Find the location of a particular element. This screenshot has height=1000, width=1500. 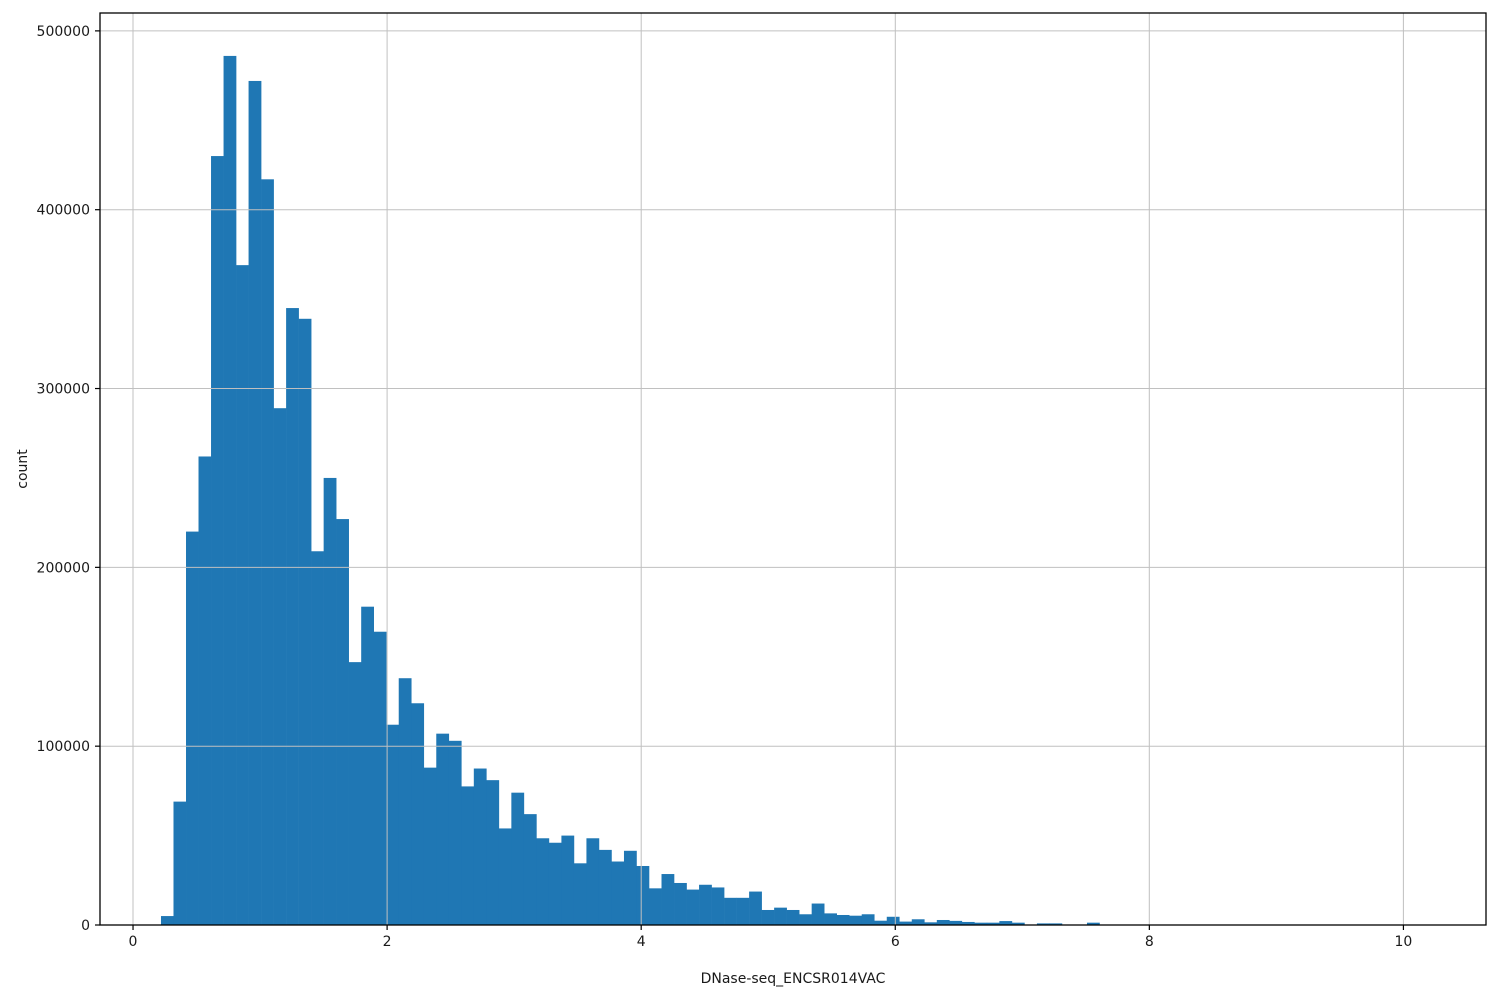

x-tick-label: 2 is located at coordinates (387, 942).